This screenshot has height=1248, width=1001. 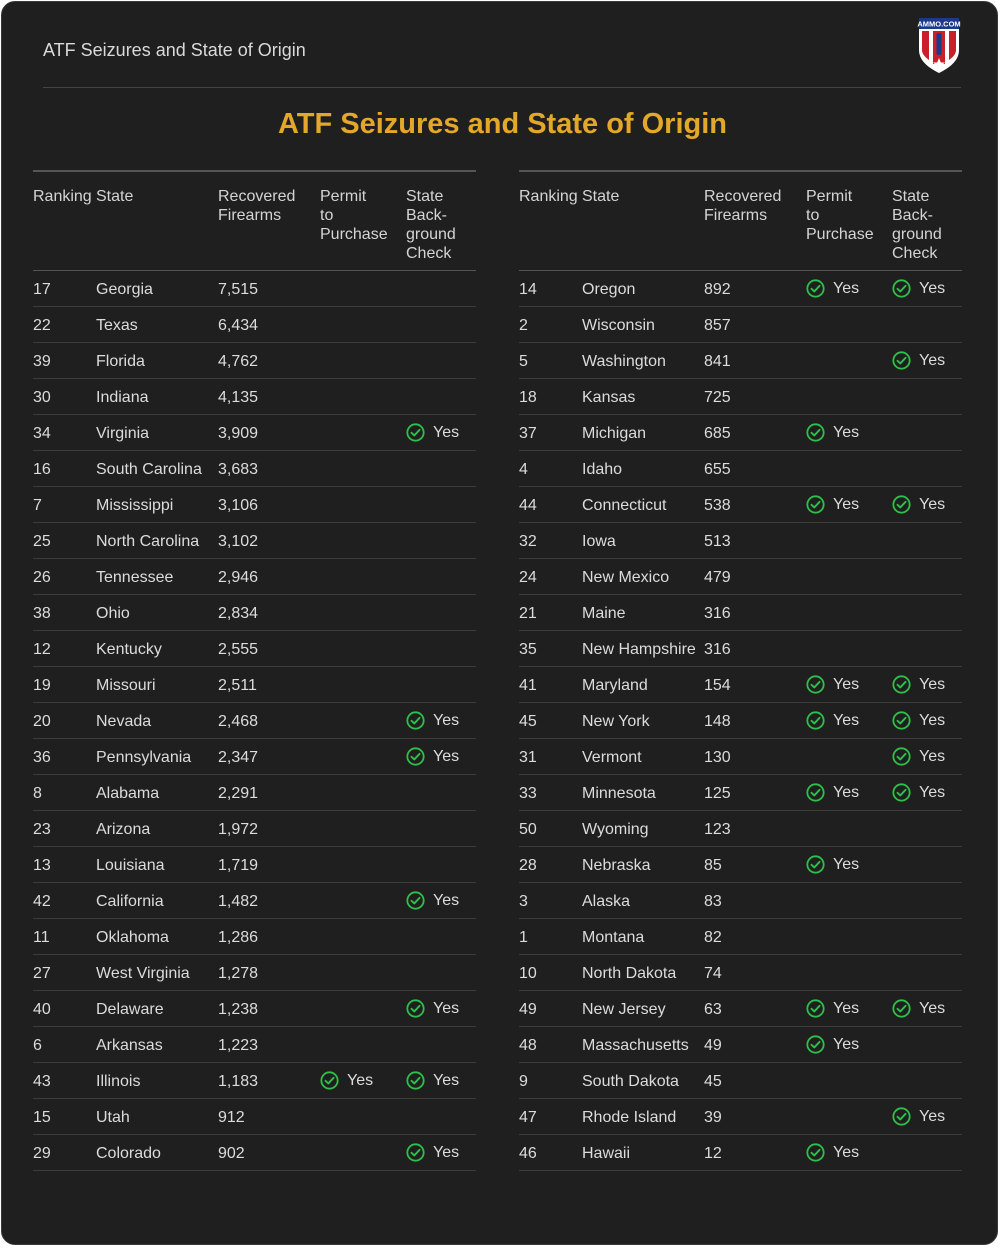 What do you see at coordinates (426, 215) in the screenshot?
I see `header-state-background-check-line: Back-` at bounding box center [426, 215].